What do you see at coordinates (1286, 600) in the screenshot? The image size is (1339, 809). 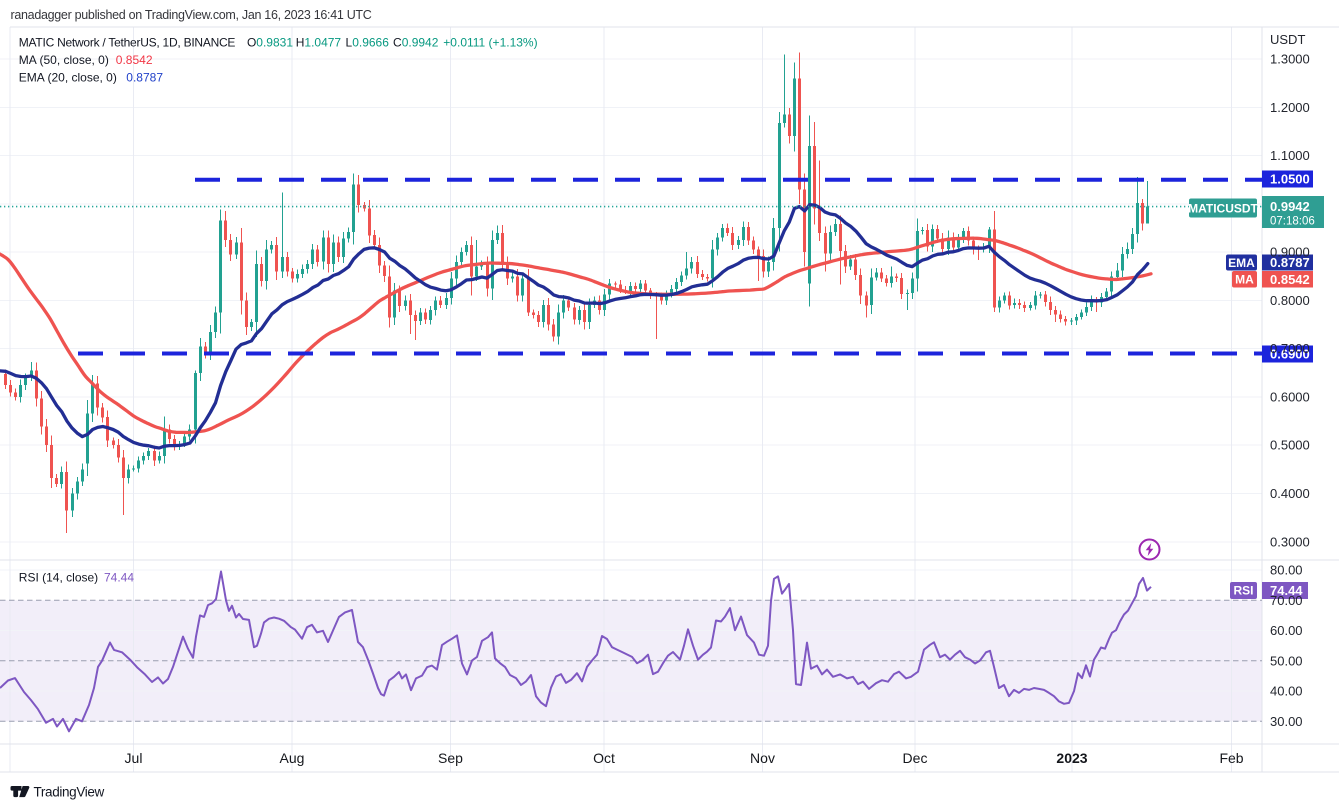 I see `svg-text: 70.00` at bounding box center [1286, 600].